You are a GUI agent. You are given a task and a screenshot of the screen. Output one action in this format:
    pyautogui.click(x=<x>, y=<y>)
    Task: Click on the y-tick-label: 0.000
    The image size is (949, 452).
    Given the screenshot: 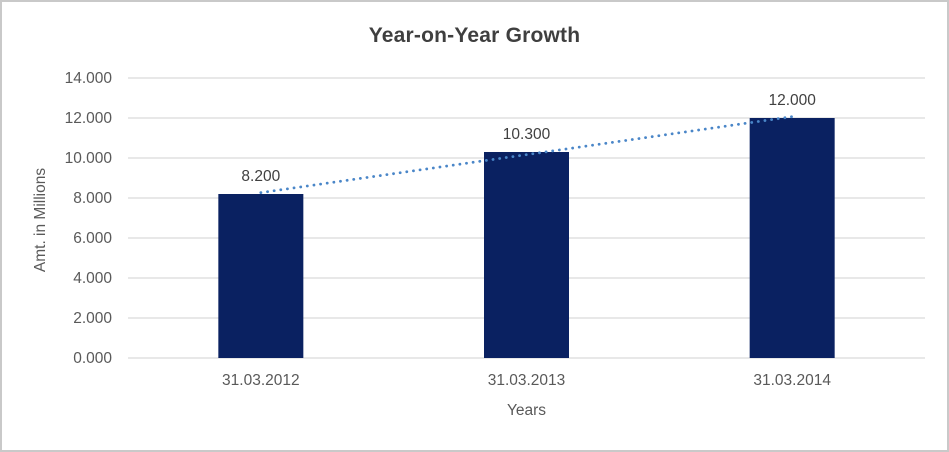 What is the action you would take?
    pyautogui.click(x=92, y=358)
    